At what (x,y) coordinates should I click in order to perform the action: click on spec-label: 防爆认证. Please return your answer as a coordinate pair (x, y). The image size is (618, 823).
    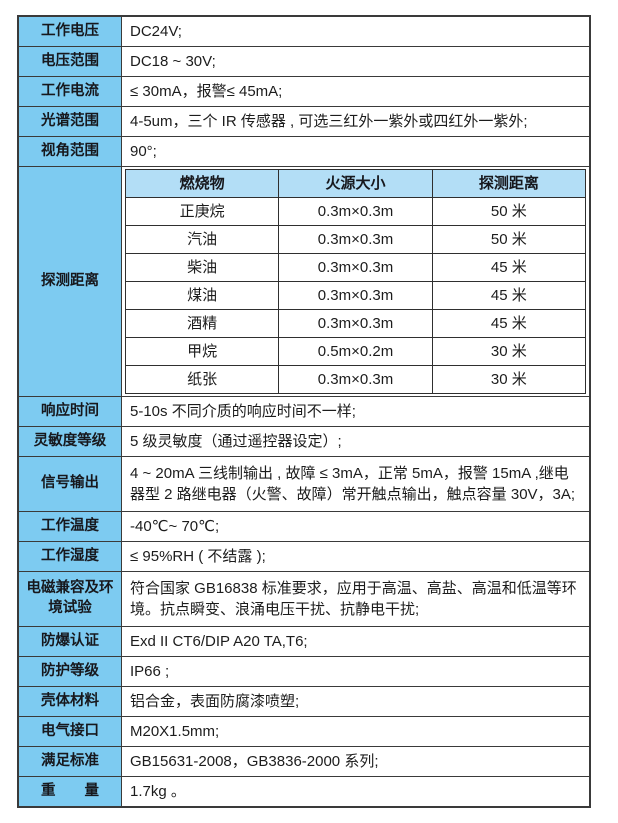
    Looking at the image, I should click on (70, 641).